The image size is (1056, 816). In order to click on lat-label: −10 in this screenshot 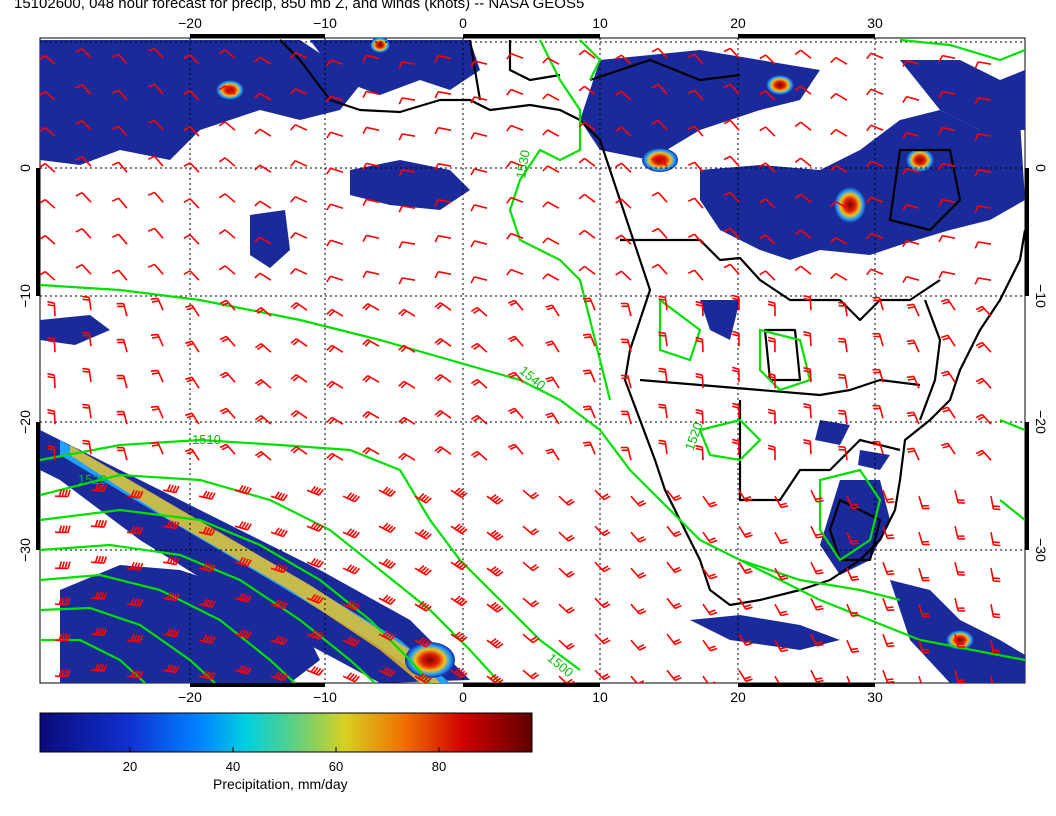, I will do `click(25, 296)`.